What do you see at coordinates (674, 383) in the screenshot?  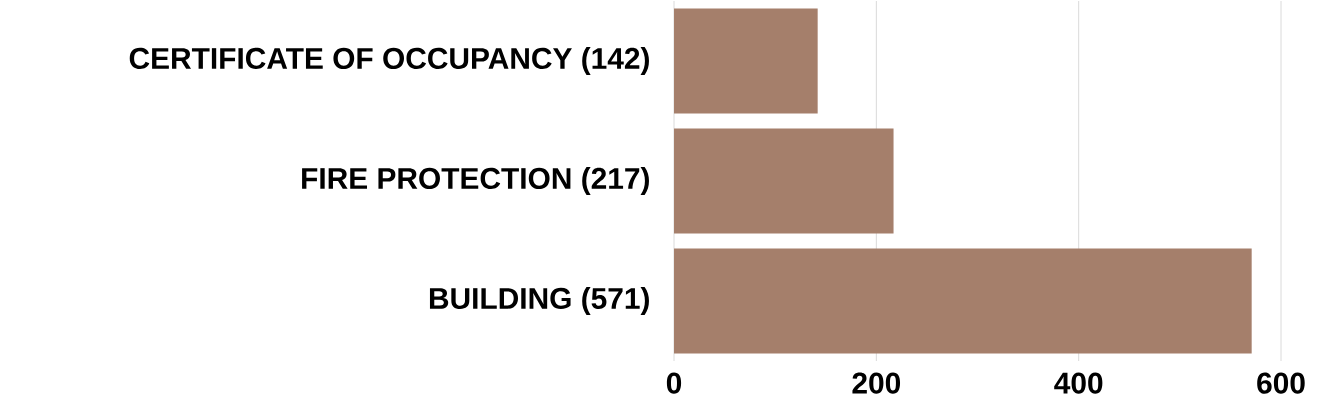 I see `x-tick-label: 0` at bounding box center [674, 383].